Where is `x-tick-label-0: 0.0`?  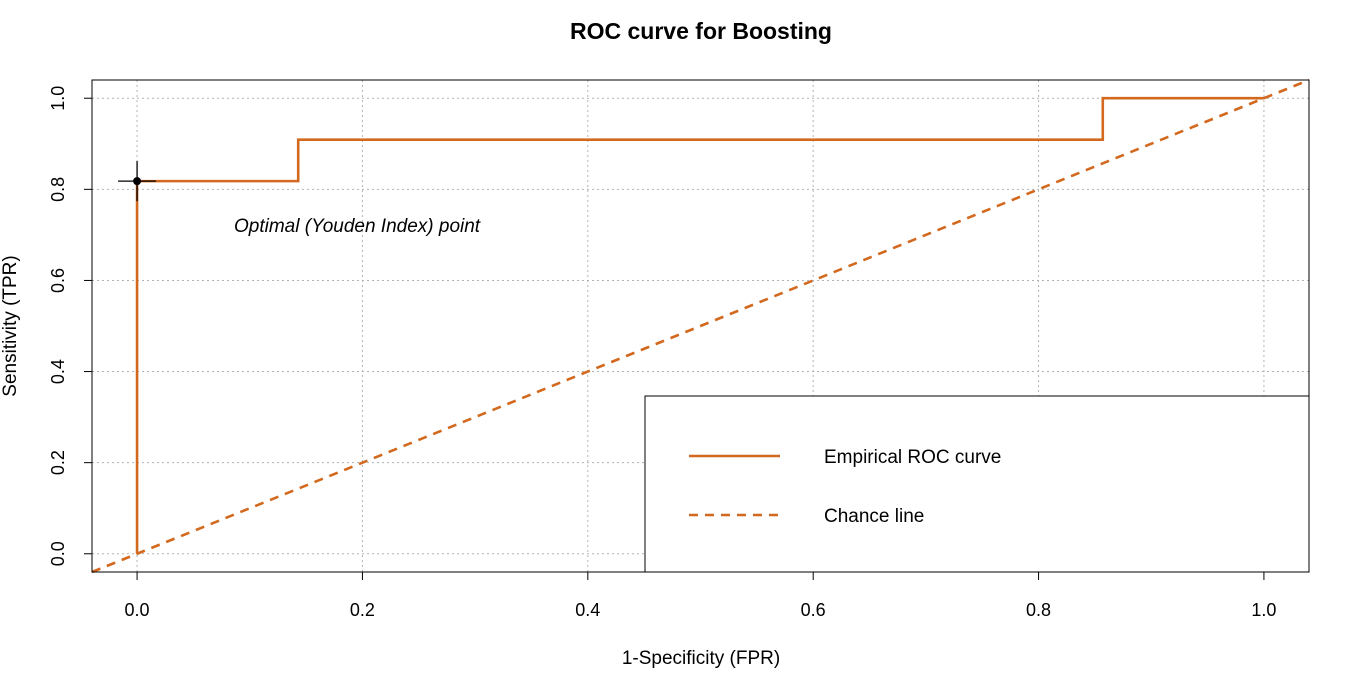 x-tick-label-0: 0.0 is located at coordinates (137, 610).